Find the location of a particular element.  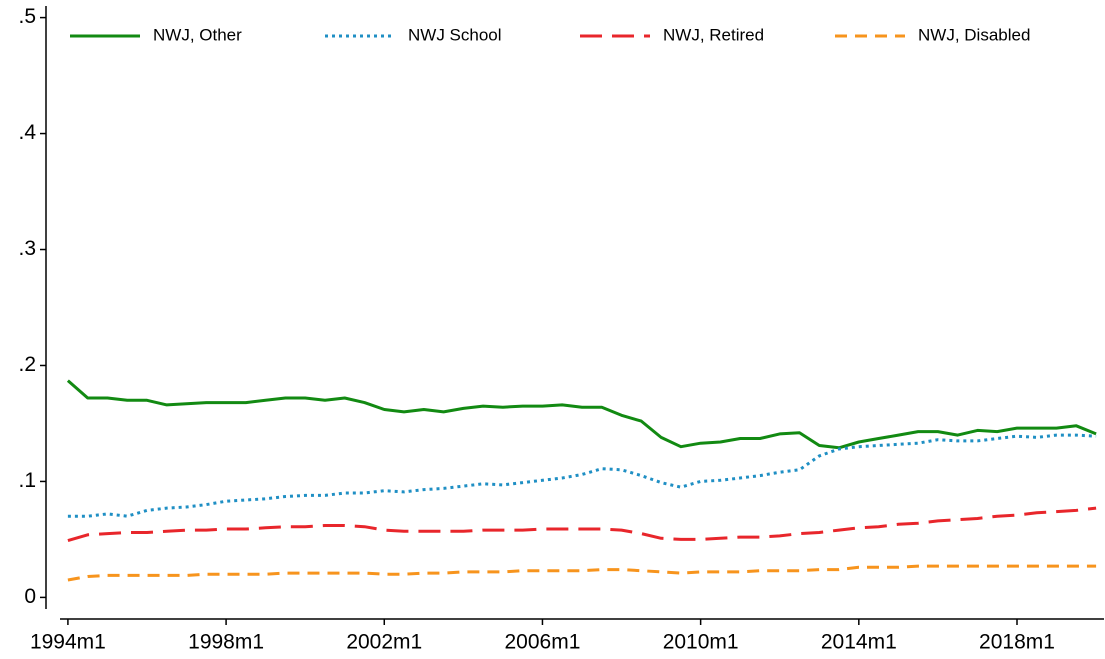

x-tick-label: 2010m1 is located at coordinates (701, 642).